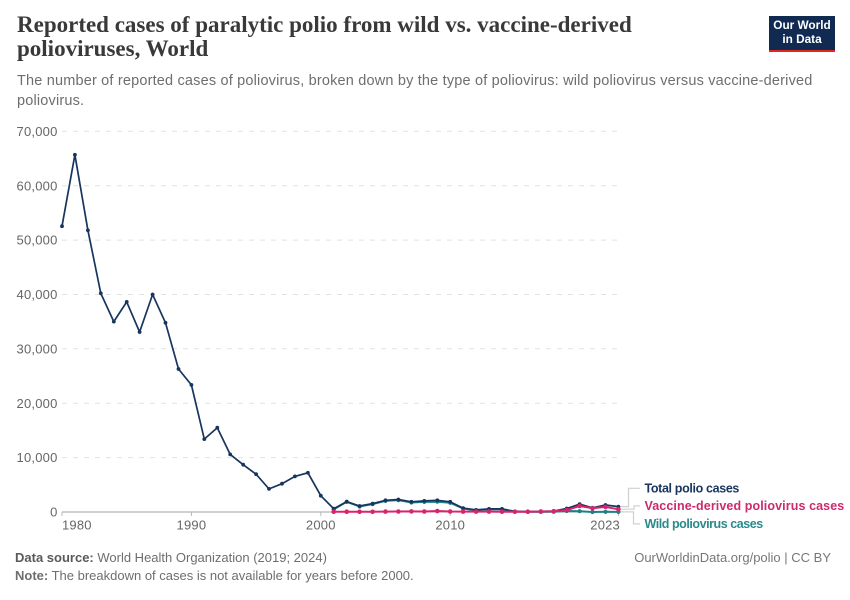 This screenshot has width=850, height=600. I want to click on svg-text: 1980, so click(77, 525).